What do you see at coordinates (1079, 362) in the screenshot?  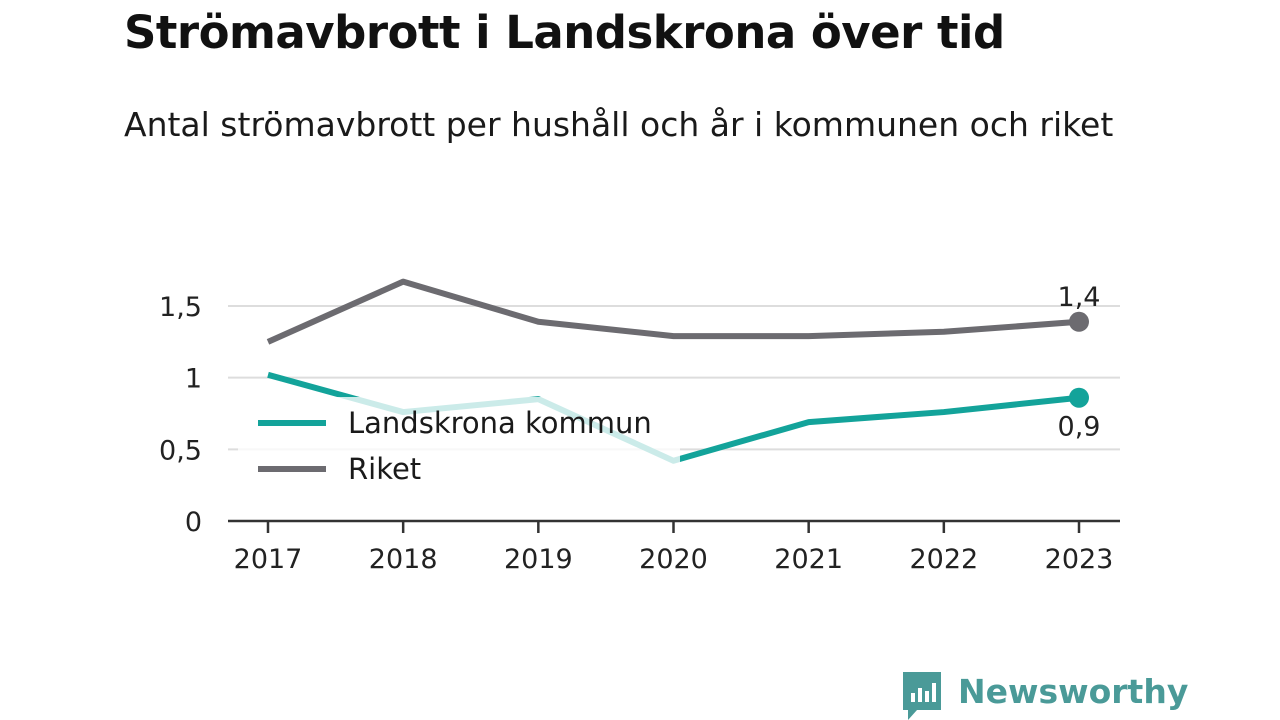 I see `point-labels: 0,9 1,4` at bounding box center [1079, 362].